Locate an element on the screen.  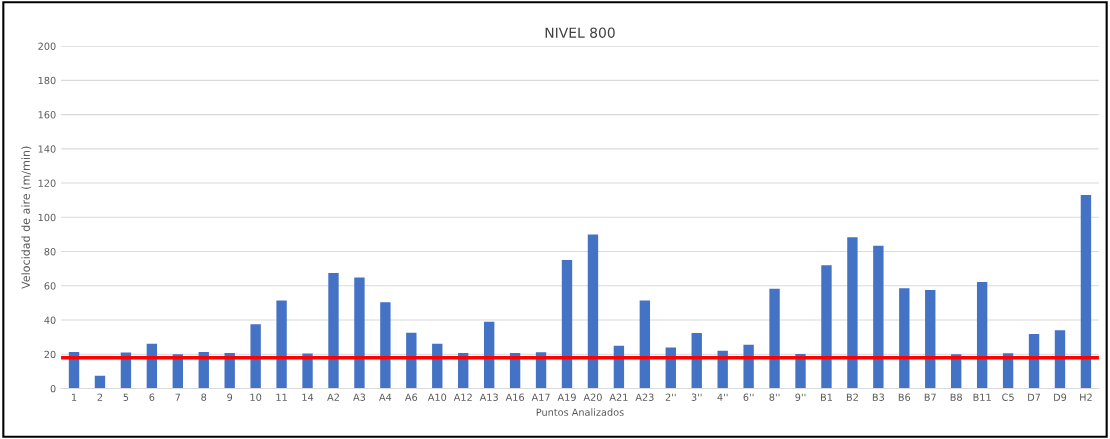
x-tick-label: B3 is located at coordinates (878, 397).